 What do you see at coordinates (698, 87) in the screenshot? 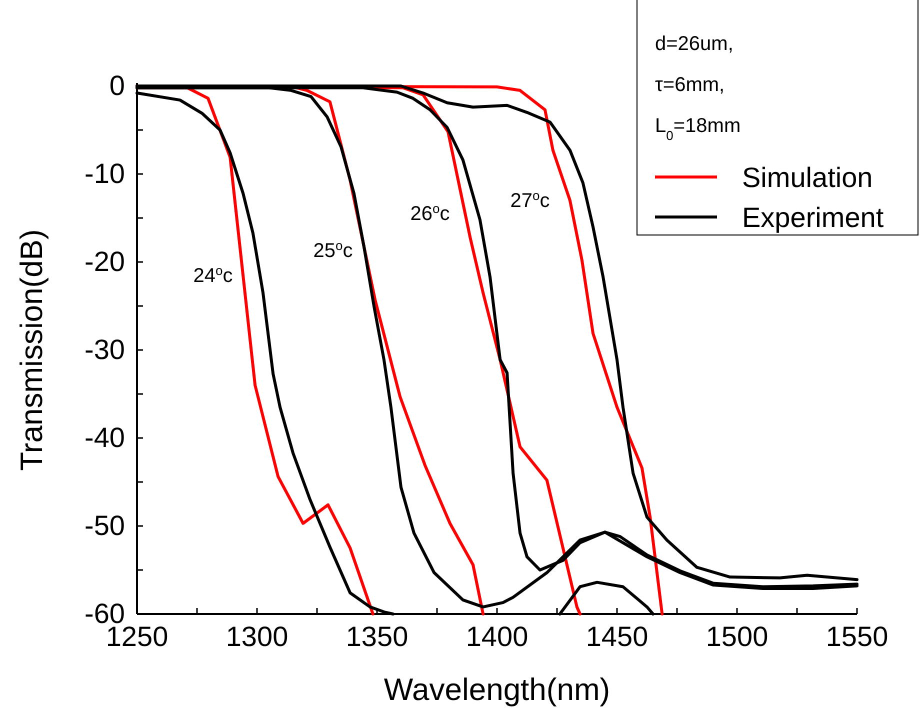
I see `legend-title: d=26um, τ=6mm, L$_{0}$=18mm` at bounding box center [698, 87].